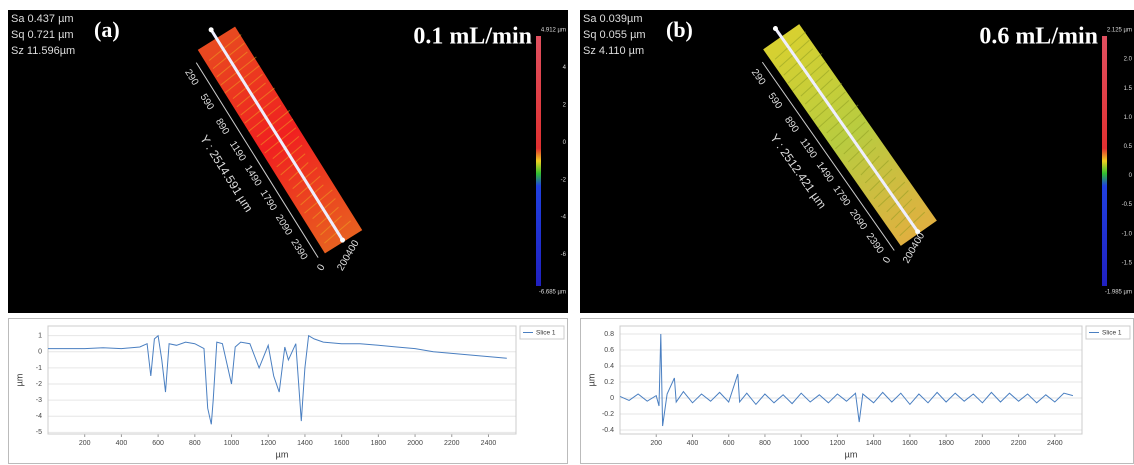 The image size is (1134, 465). I want to click on y-tick-label: 1, so click(40, 336).